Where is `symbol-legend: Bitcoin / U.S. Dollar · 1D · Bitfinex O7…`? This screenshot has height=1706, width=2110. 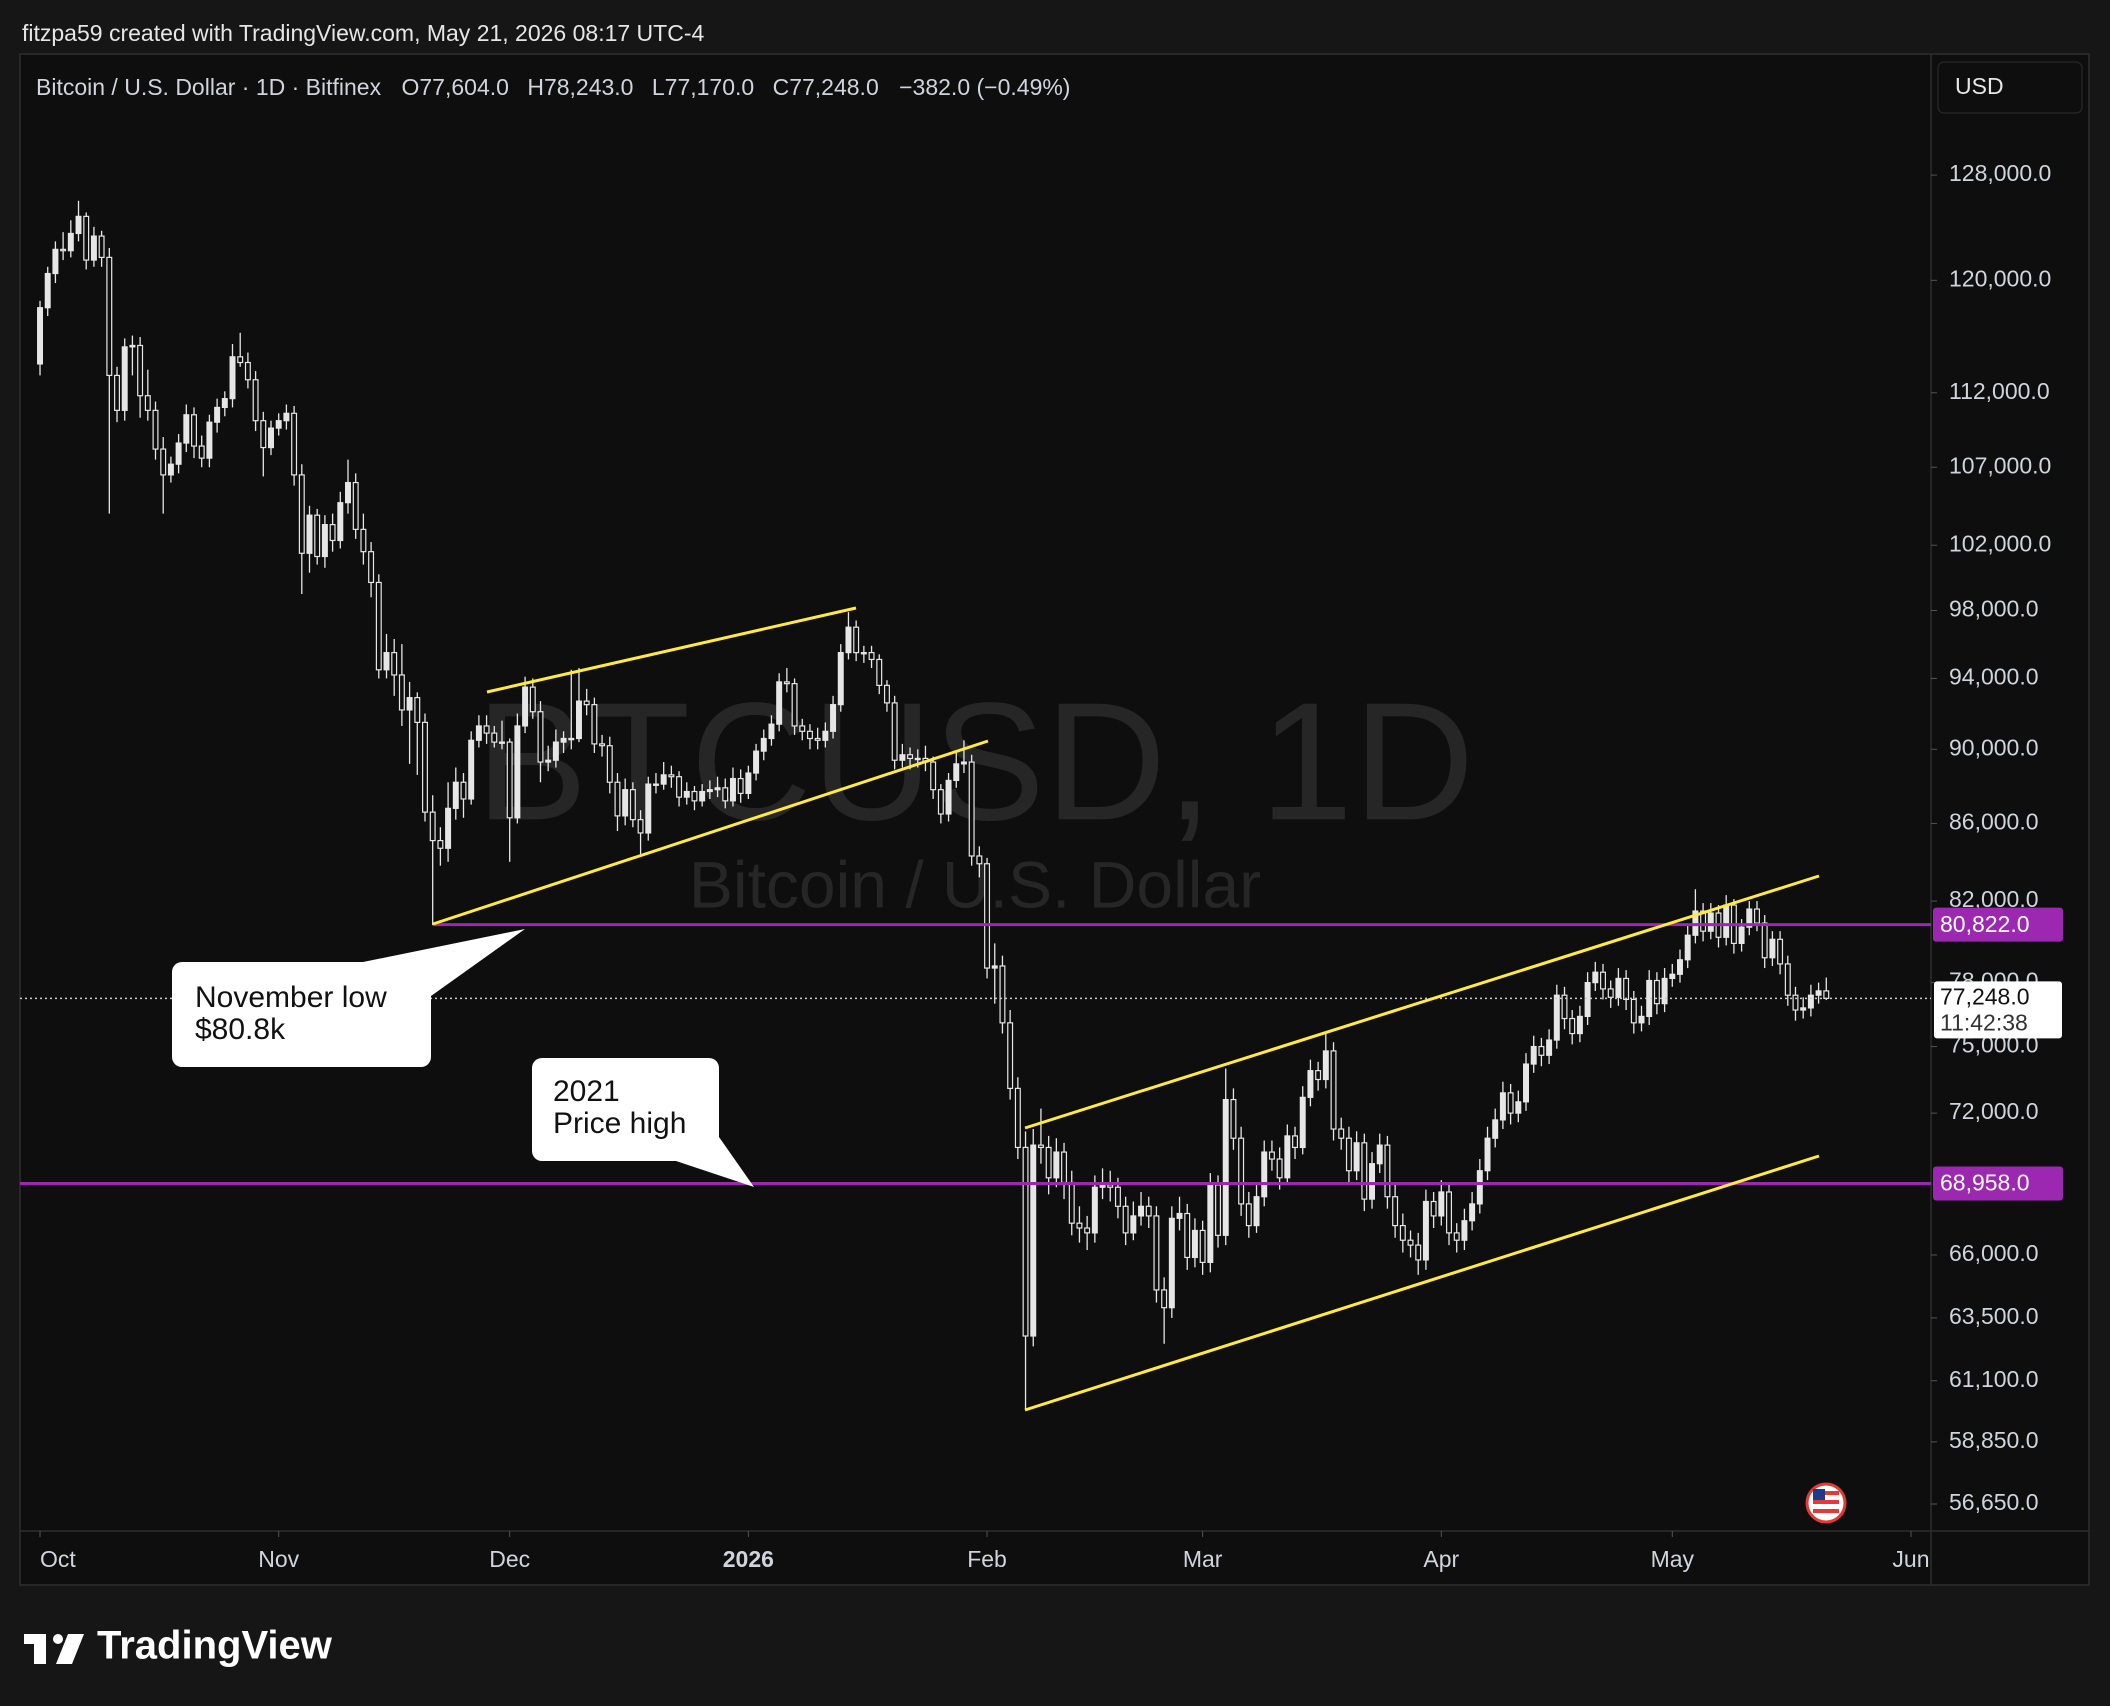 symbol-legend: Bitcoin / U.S. Dollar · 1D · Bitfinex O7… is located at coordinates (553, 87).